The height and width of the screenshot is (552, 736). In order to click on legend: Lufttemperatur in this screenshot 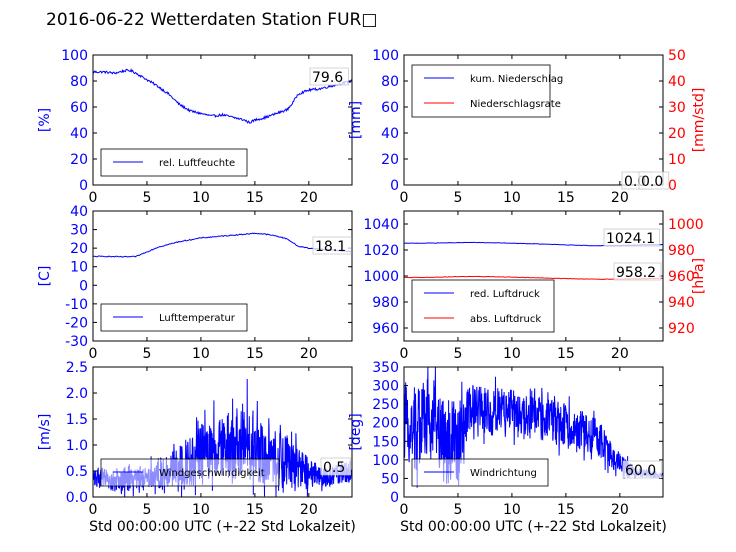, I will do `click(174, 317)`.